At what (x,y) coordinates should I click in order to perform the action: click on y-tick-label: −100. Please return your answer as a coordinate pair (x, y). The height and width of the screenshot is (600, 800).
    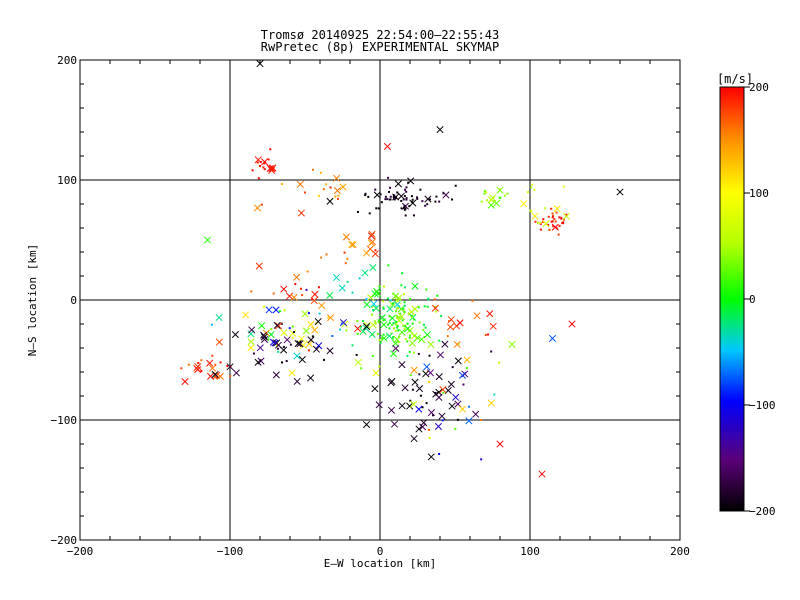
    Looking at the image, I should click on (64, 420).